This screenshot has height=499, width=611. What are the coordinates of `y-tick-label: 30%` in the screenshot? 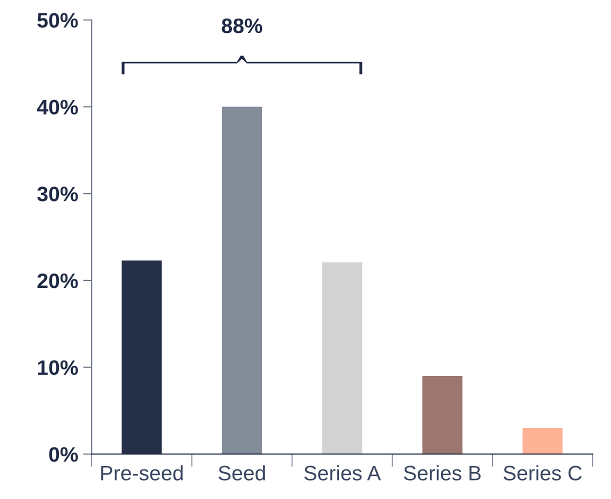 It's located at (57, 194).